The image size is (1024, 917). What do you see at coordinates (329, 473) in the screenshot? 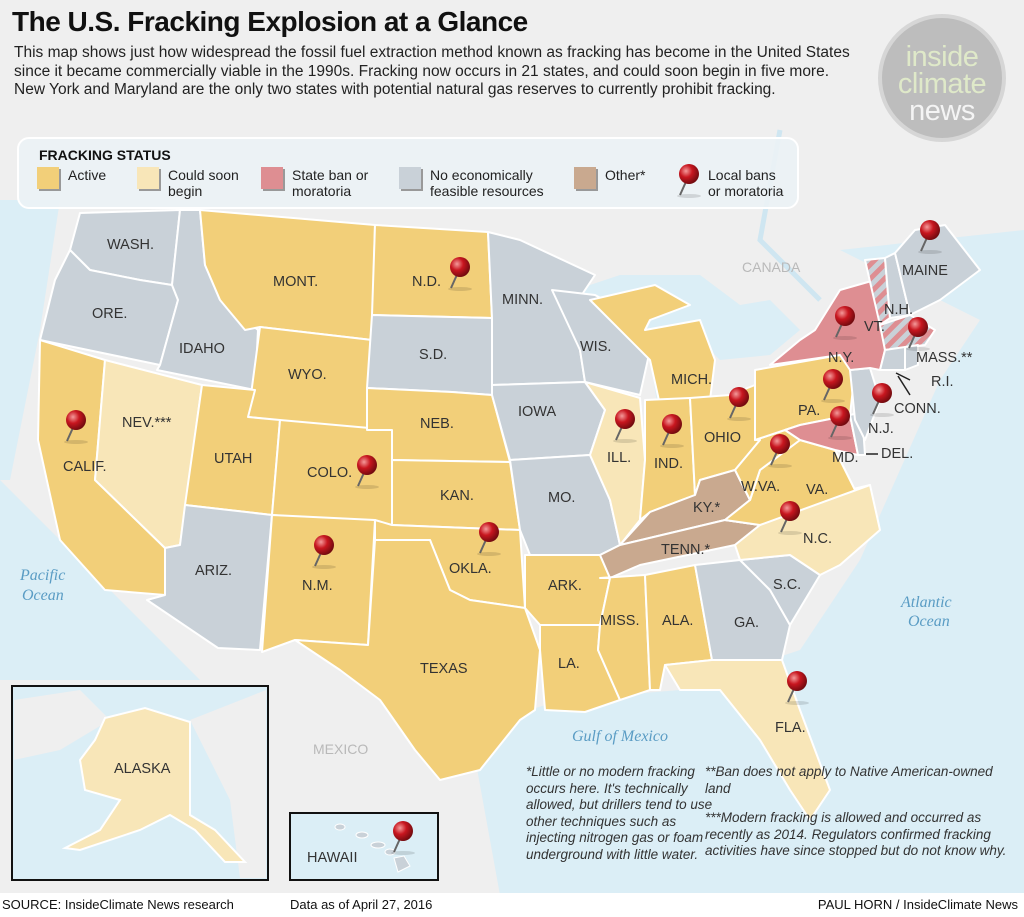
I see `label-colo: COLO.` at bounding box center [329, 473].